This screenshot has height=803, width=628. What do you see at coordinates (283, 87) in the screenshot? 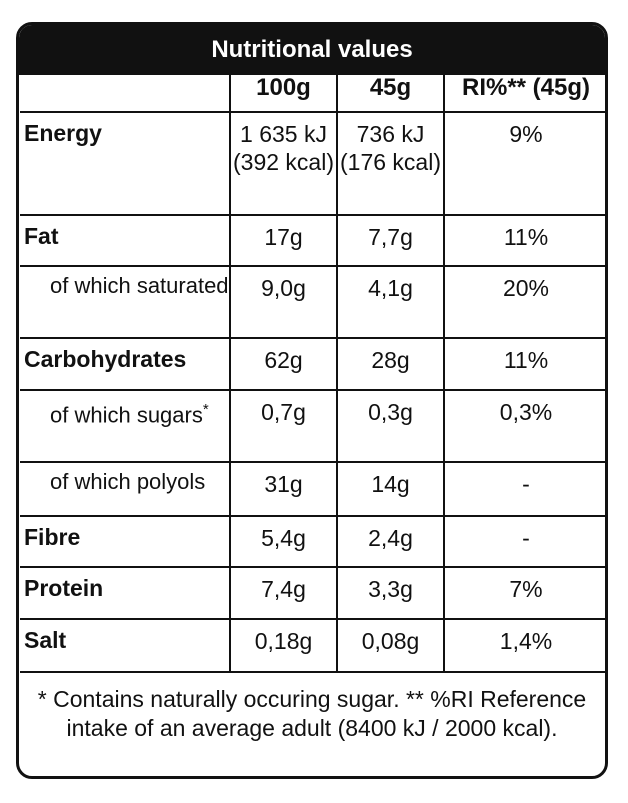
I see `header-100g: 100g` at bounding box center [283, 87].